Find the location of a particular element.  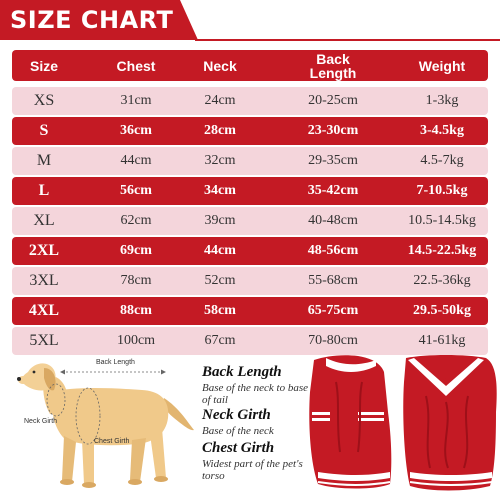

neck-girth-title: Neck Girth is located at coordinates (236, 415).